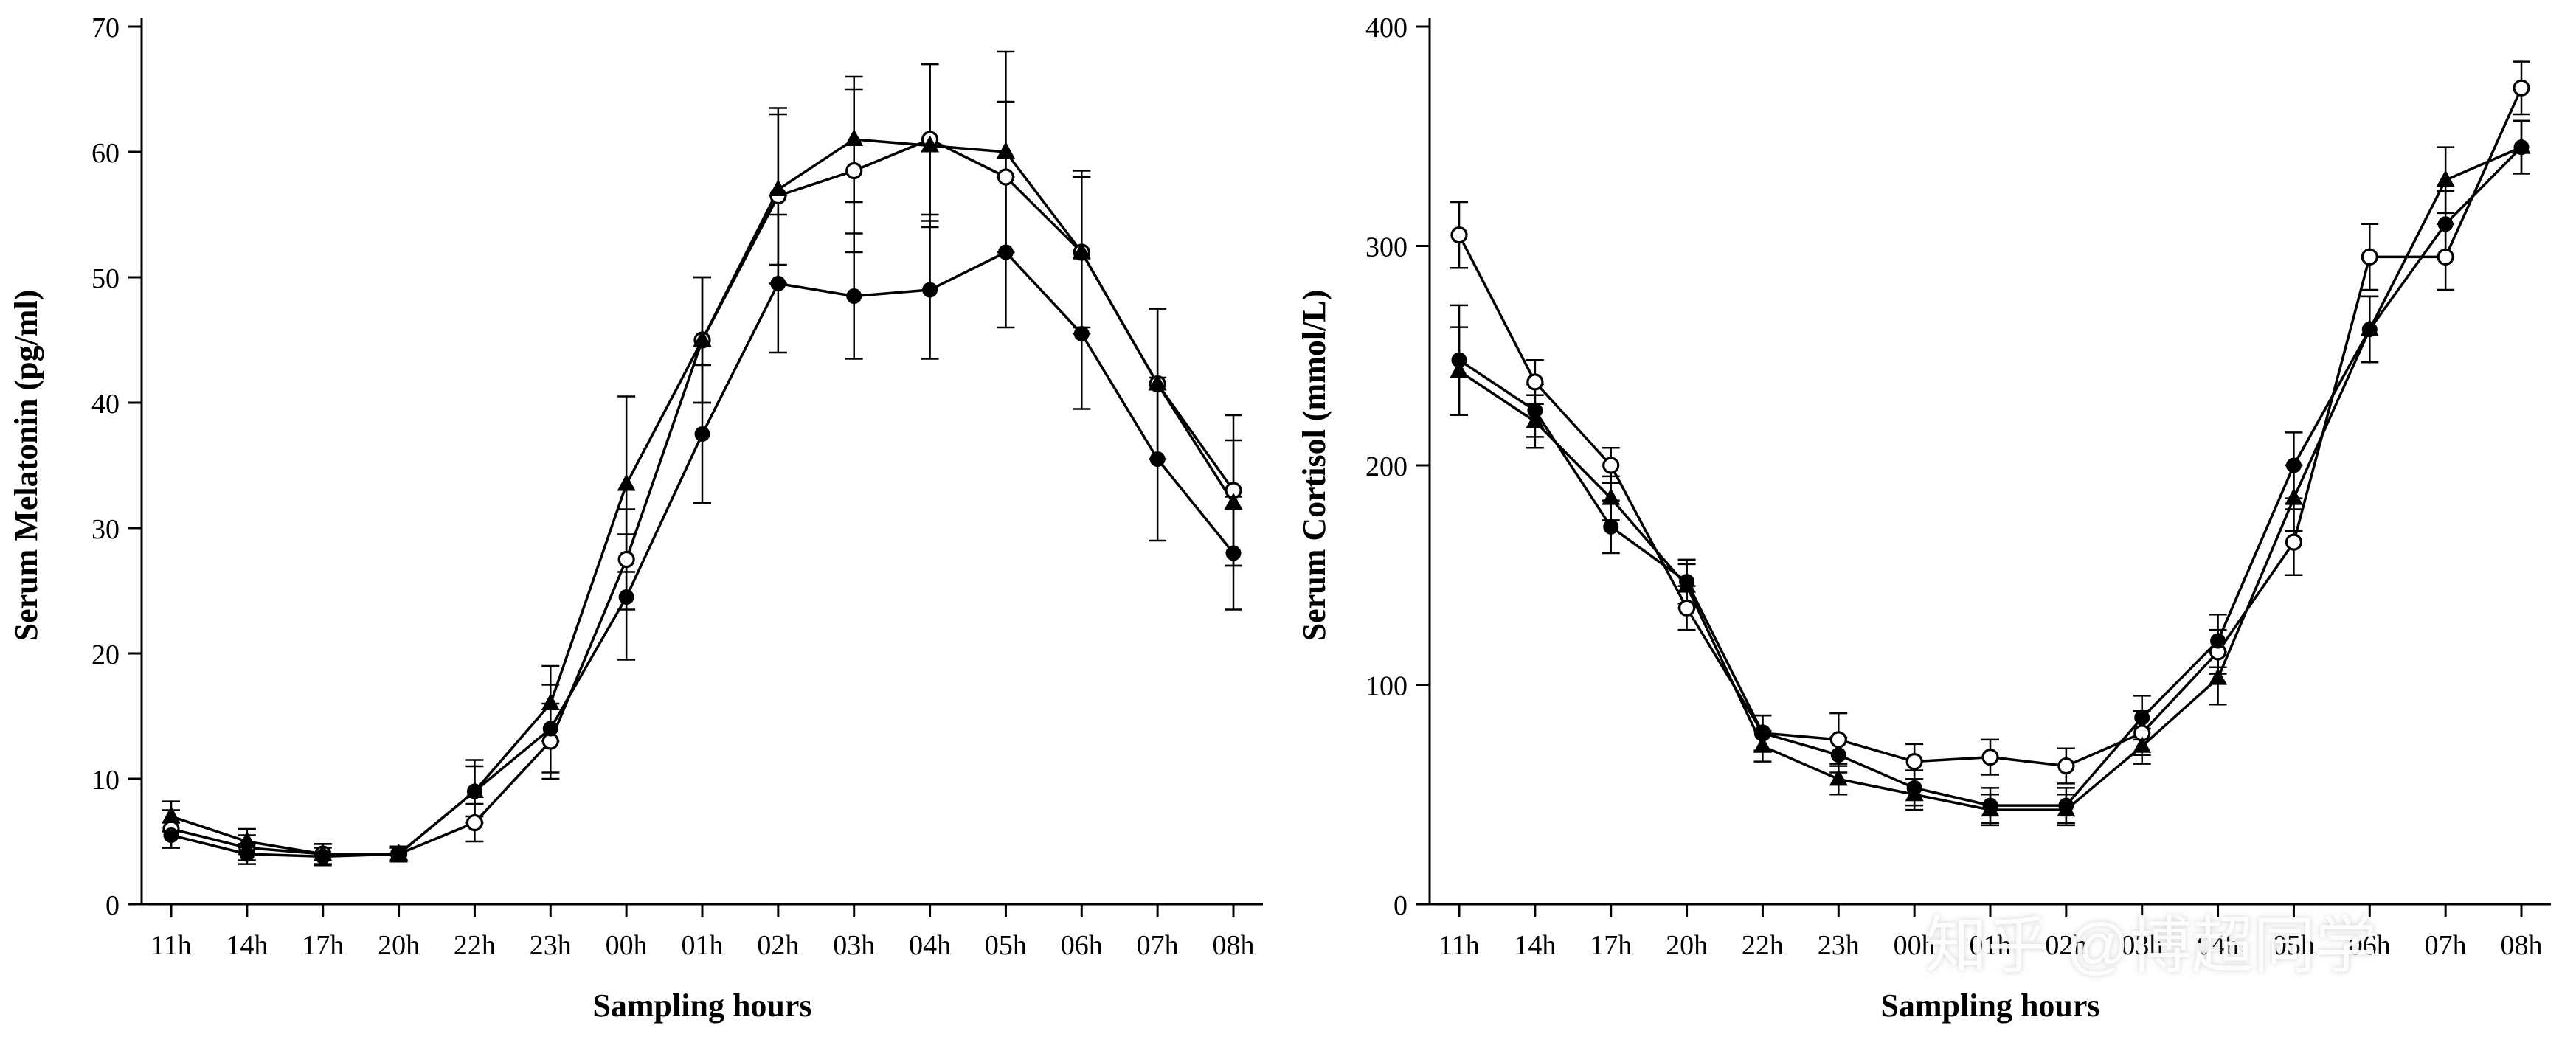 The height and width of the screenshot is (1048, 2576). I want to click on y-tick-label: 30, so click(106, 529).